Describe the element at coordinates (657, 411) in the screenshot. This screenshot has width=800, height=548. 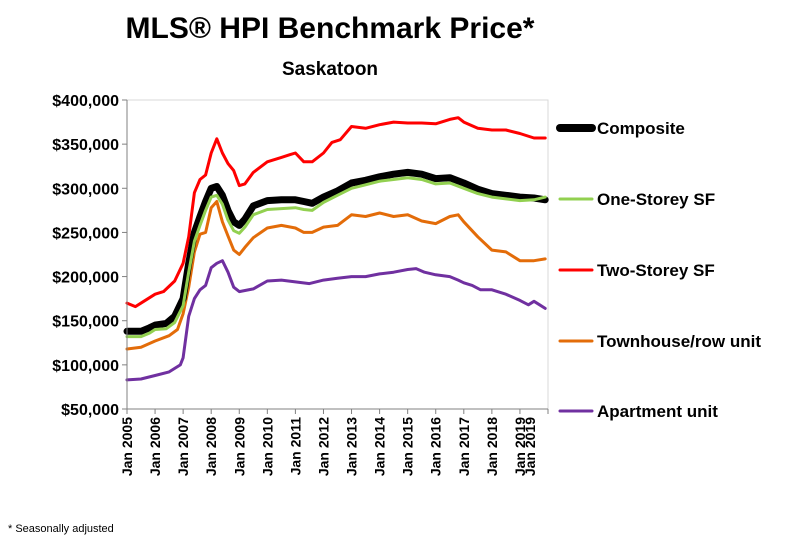
I see `legend-label-apartment-unit: Apartment unit` at that location.